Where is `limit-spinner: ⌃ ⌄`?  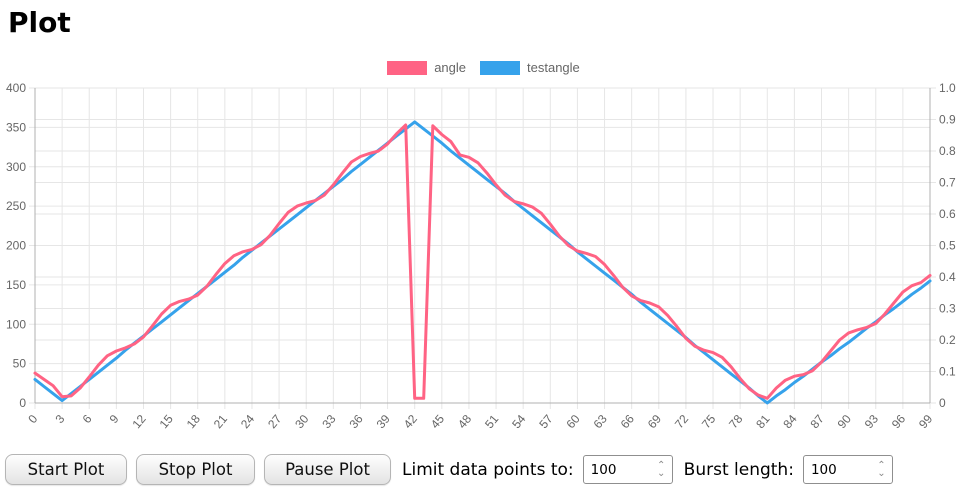 limit-spinner: ⌃ ⌄ is located at coordinates (661, 469).